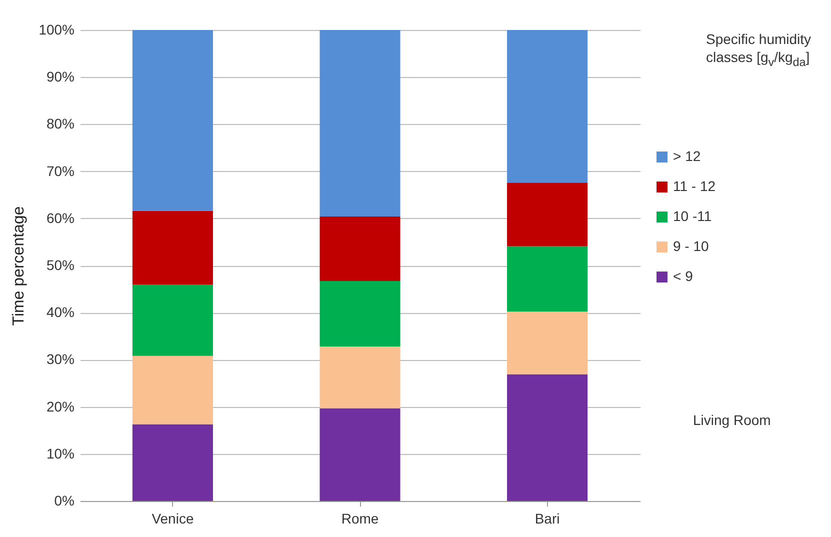  What do you see at coordinates (60, 124) in the screenshot?
I see `y-tick-label: 80%` at bounding box center [60, 124].